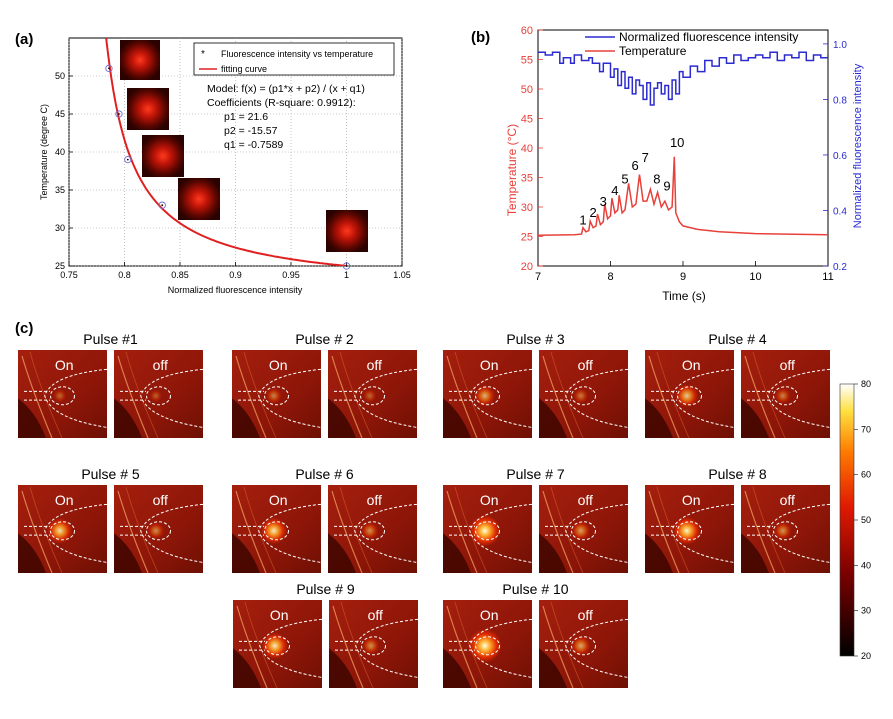 This screenshot has height=719, width=893. I want to click on left-tick-label: 30, so click(527, 208).